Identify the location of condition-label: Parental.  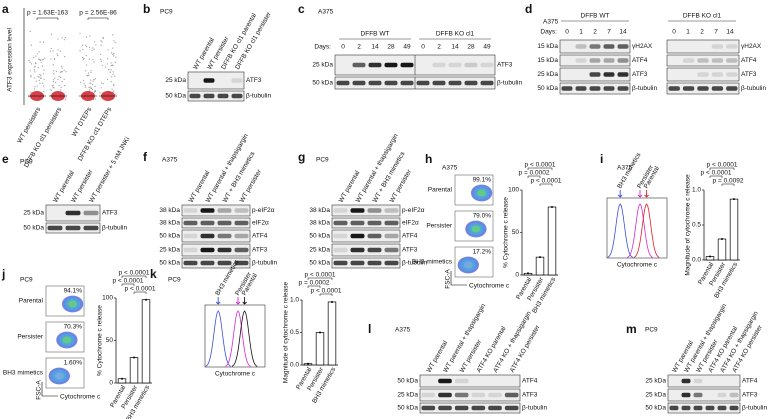
(31, 301).